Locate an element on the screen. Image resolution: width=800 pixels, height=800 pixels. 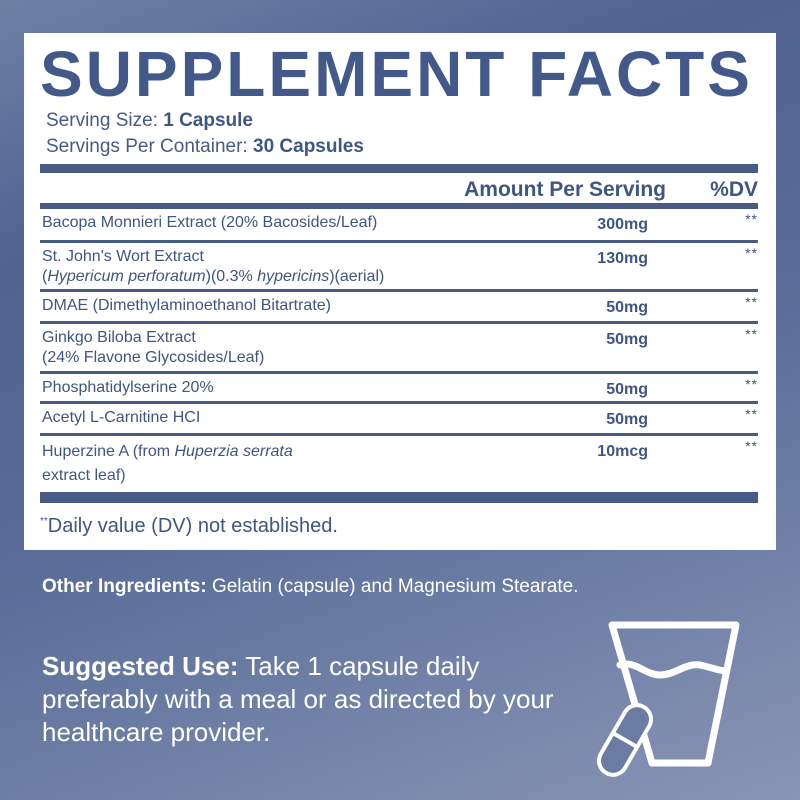
servings-value: 30 Capsules is located at coordinates (308, 146).